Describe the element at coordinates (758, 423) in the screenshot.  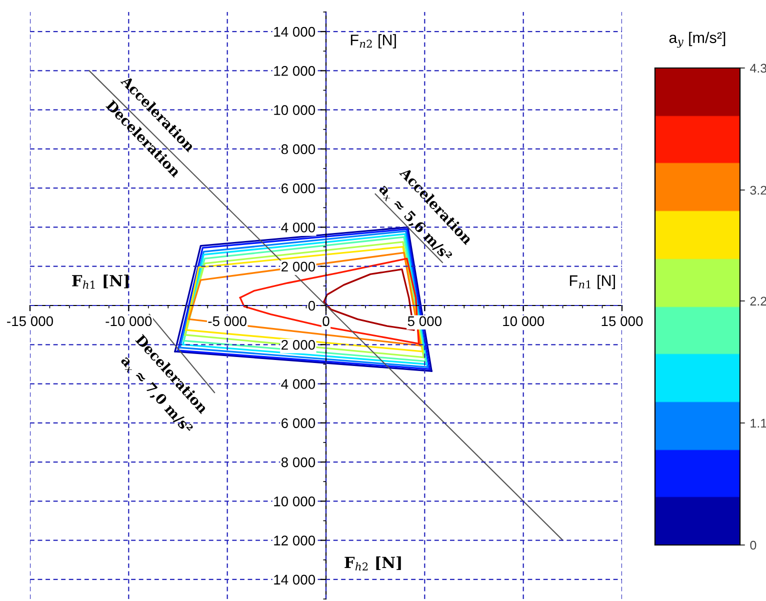
I see `color-bar-label: 1.1` at that location.